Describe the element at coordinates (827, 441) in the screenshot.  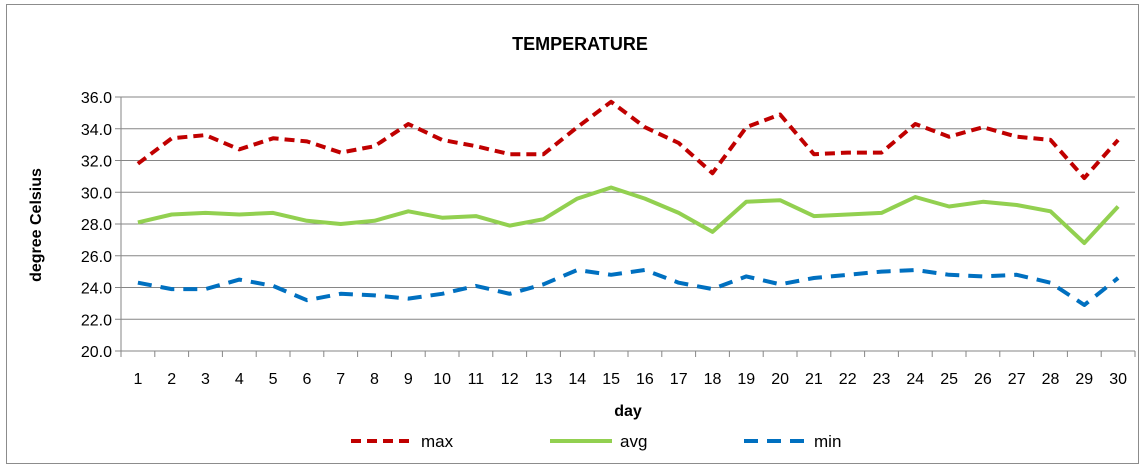
I see `legend-label-min: min` at that location.